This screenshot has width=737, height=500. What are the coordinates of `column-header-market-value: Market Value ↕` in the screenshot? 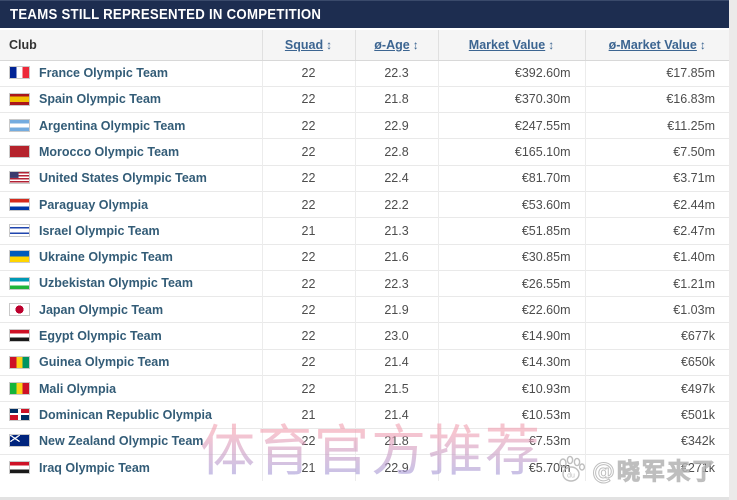 It's located at (511, 45).